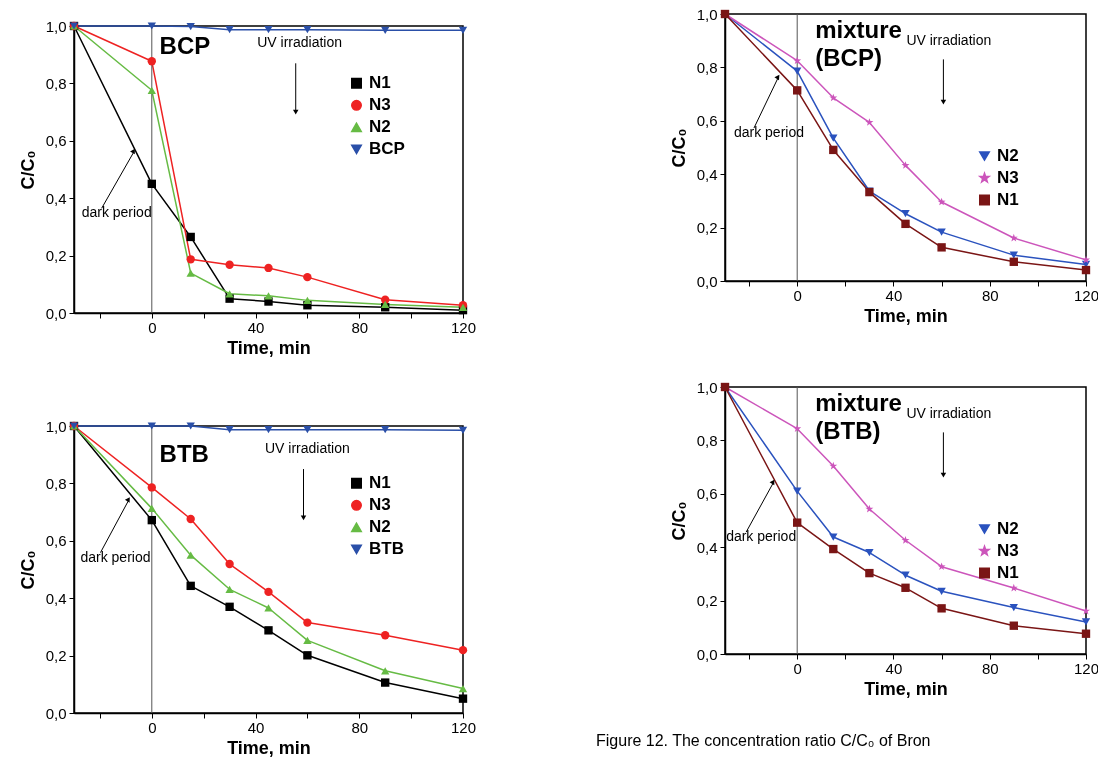  What do you see at coordinates (763, 741) in the screenshot?
I see `caption-text: Figure 12. The concentration ratio C/C₀ of Bron` at bounding box center [763, 741].